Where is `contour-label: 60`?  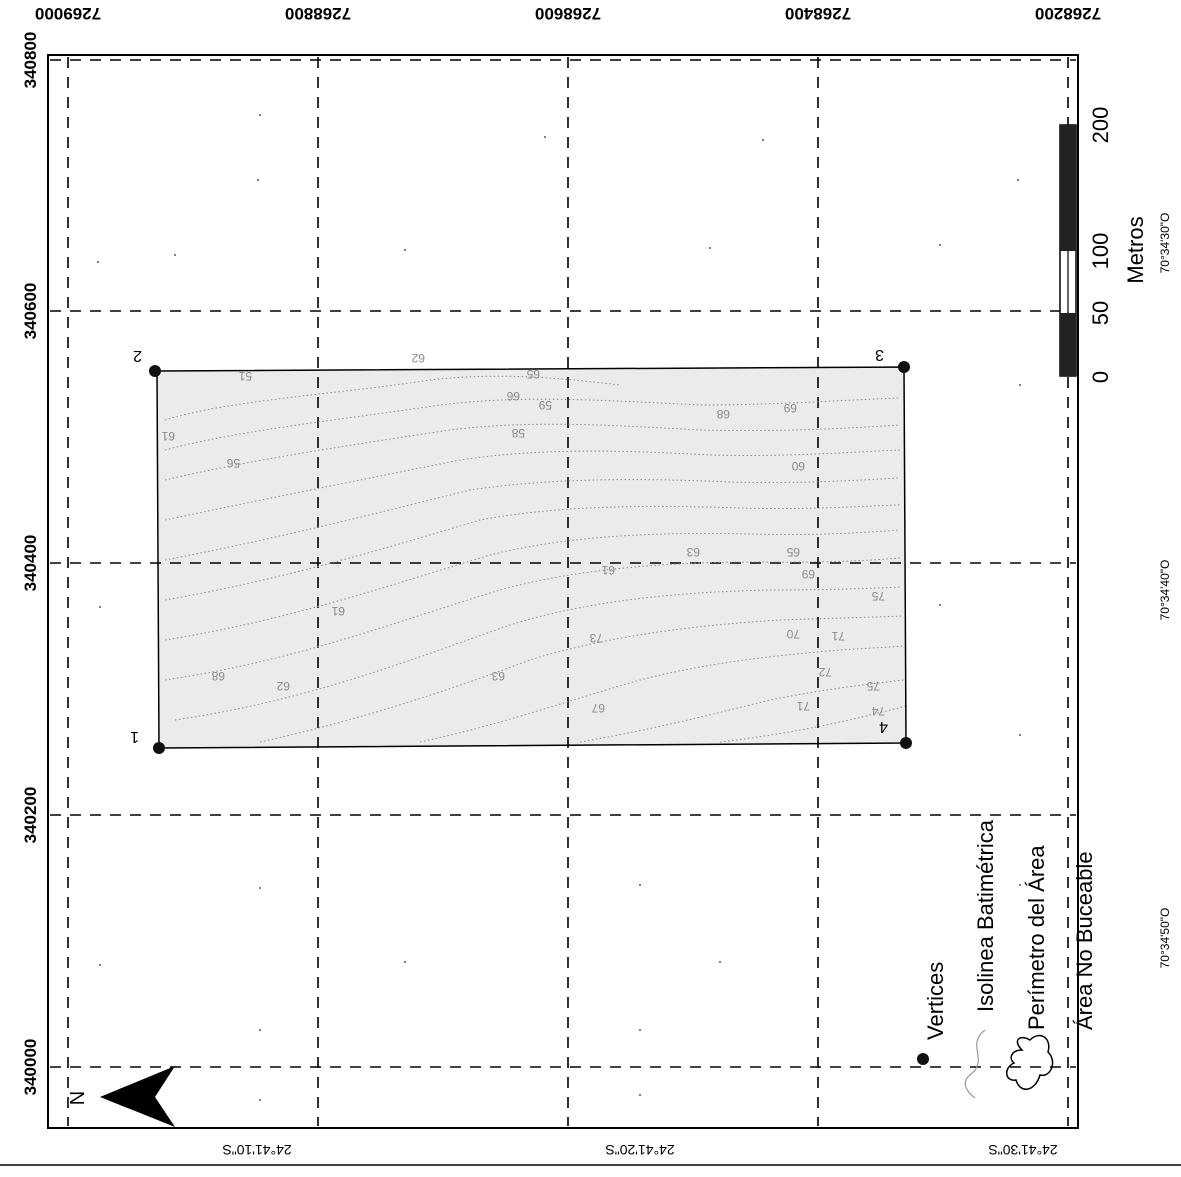 contour-label: 60 is located at coordinates (798, 466).